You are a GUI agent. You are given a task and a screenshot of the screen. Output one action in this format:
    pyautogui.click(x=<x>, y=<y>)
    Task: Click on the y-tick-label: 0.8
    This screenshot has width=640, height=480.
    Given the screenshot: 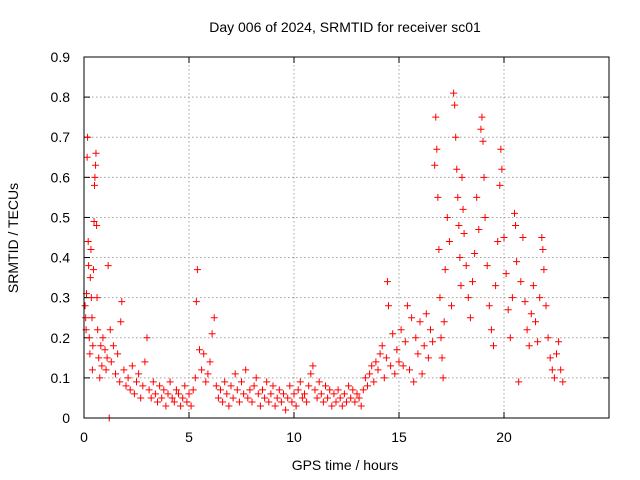 What is the action you would take?
    pyautogui.click(x=61, y=97)
    